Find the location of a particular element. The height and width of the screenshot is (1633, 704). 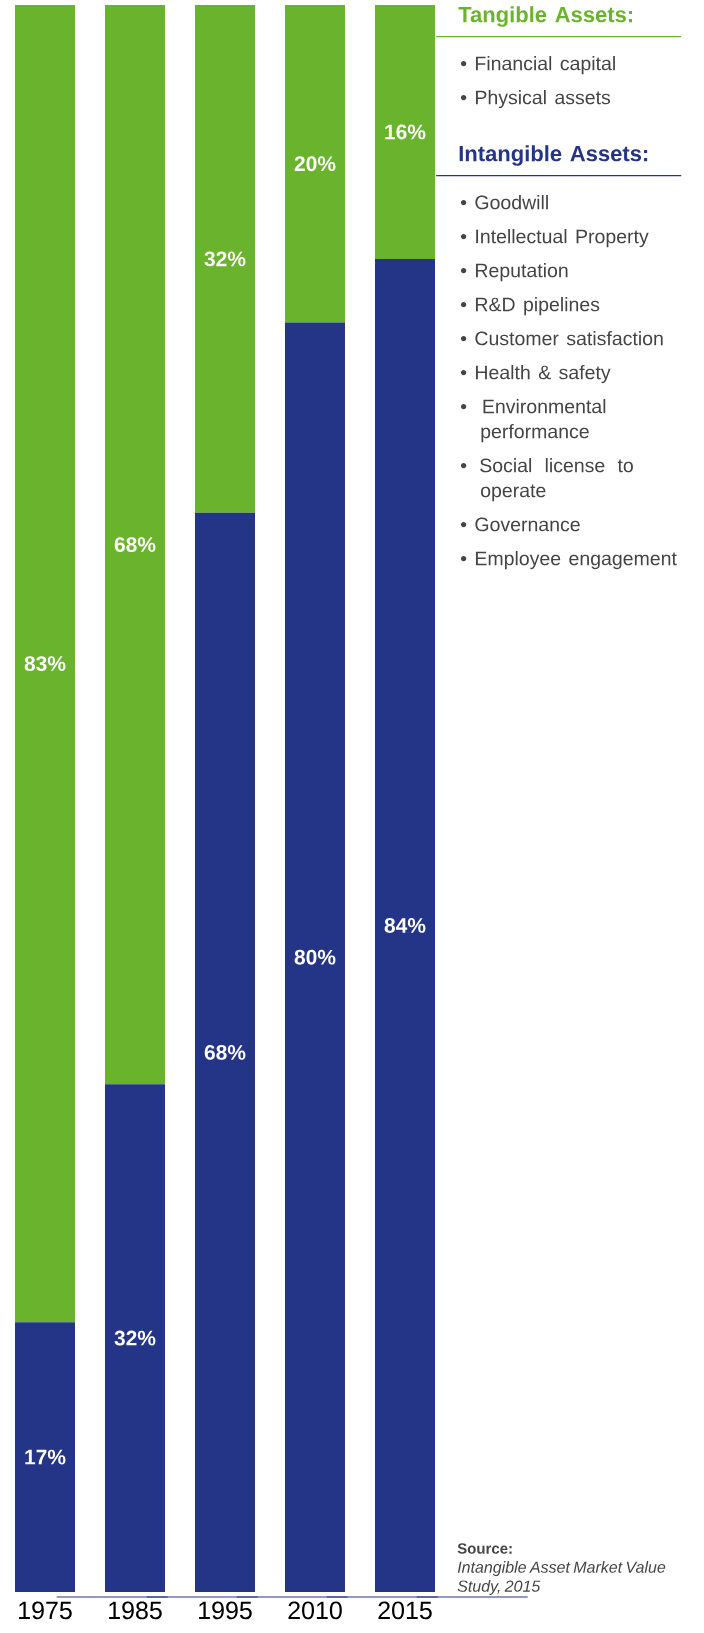

data-label: 17% is located at coordinates (45, 1457).